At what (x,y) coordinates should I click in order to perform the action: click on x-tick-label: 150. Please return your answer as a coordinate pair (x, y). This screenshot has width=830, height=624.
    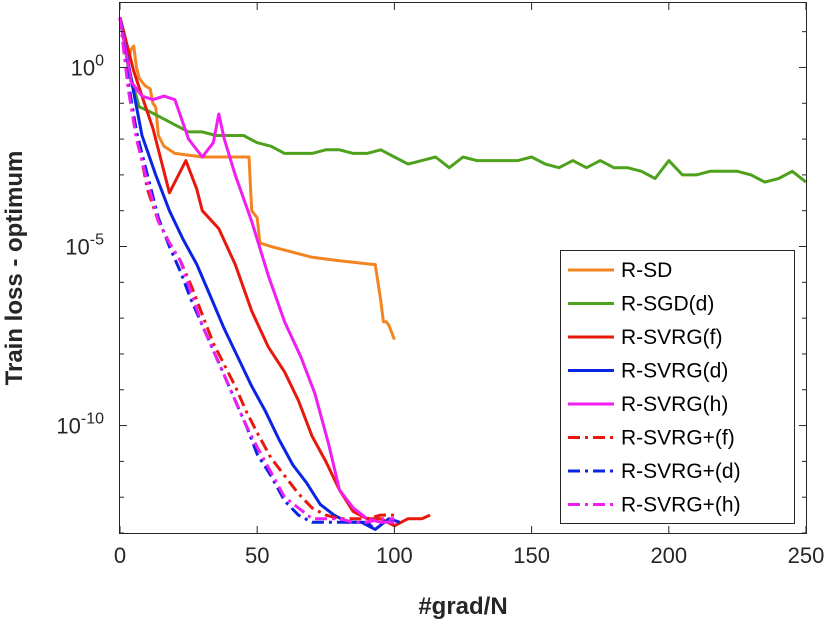
    Looking at the image, I should click on (531, 555).